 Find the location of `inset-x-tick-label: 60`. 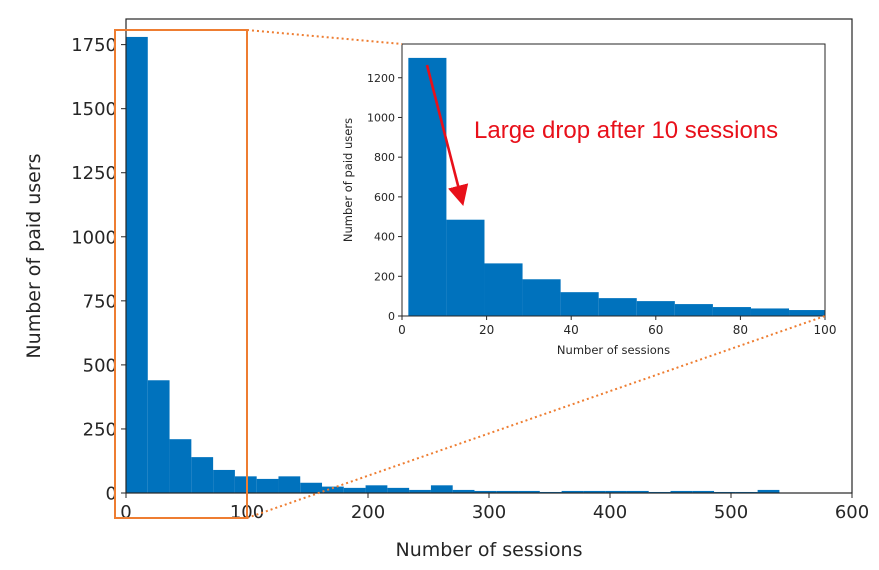

inset-x-tick-label: 60 is located at coordinates (655, 330).